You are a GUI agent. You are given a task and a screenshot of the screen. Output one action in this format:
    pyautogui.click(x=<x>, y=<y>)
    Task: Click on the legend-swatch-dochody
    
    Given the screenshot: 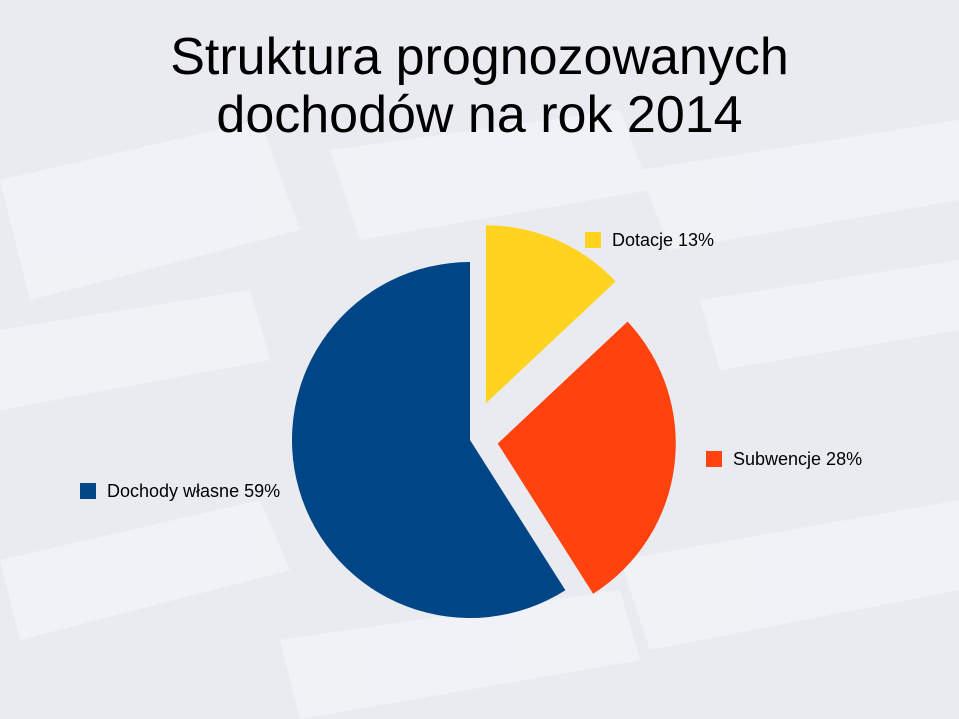 What is the action you would take?
    pyautogui.click(x=88, y=491)
    